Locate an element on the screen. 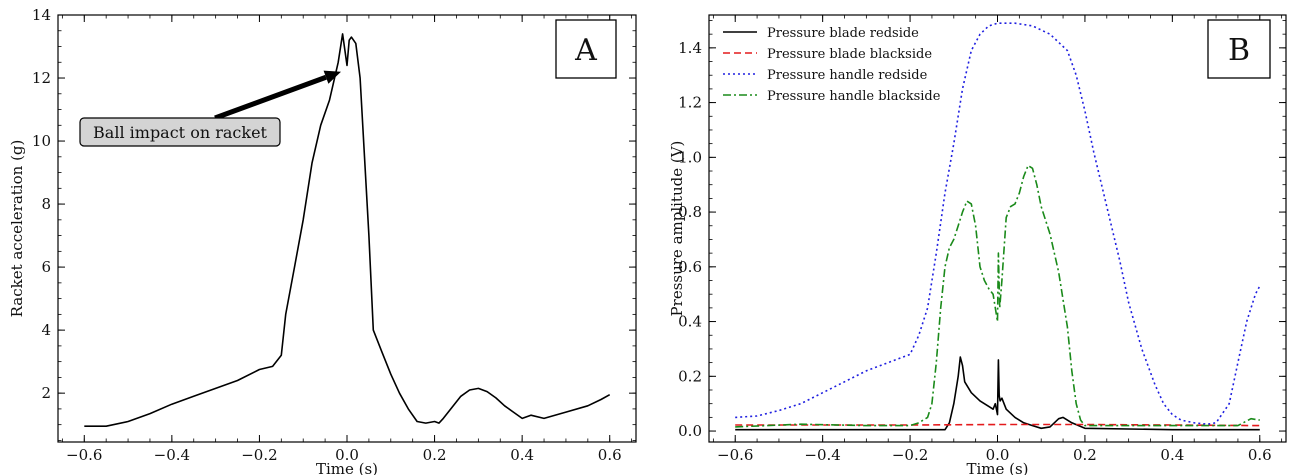  annotation-arrowhead is located at coordinates (332, 77).